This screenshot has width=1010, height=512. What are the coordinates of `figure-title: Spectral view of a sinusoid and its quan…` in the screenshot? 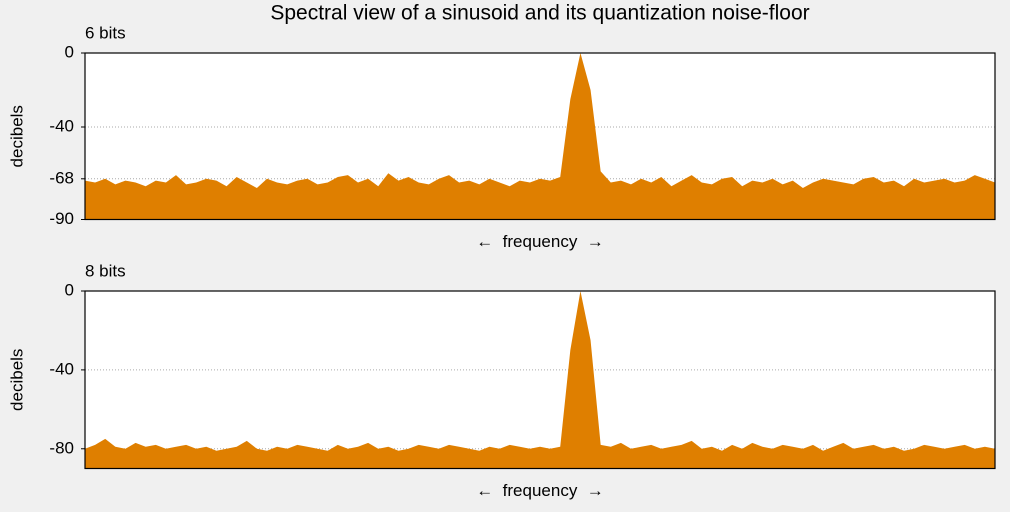 It's located at (539, 13).